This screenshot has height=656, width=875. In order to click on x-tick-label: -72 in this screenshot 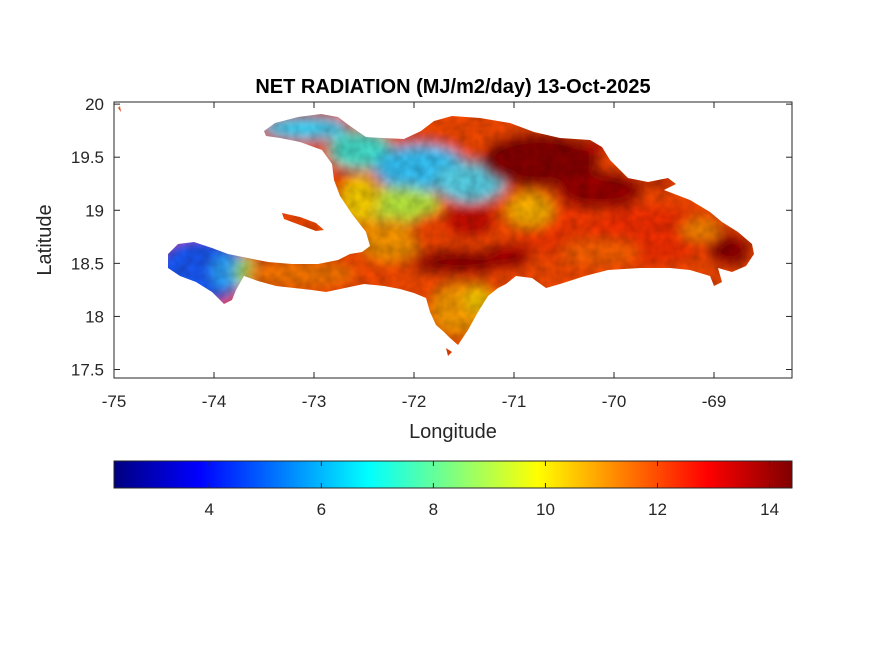, I will do `click(414, 401)`.